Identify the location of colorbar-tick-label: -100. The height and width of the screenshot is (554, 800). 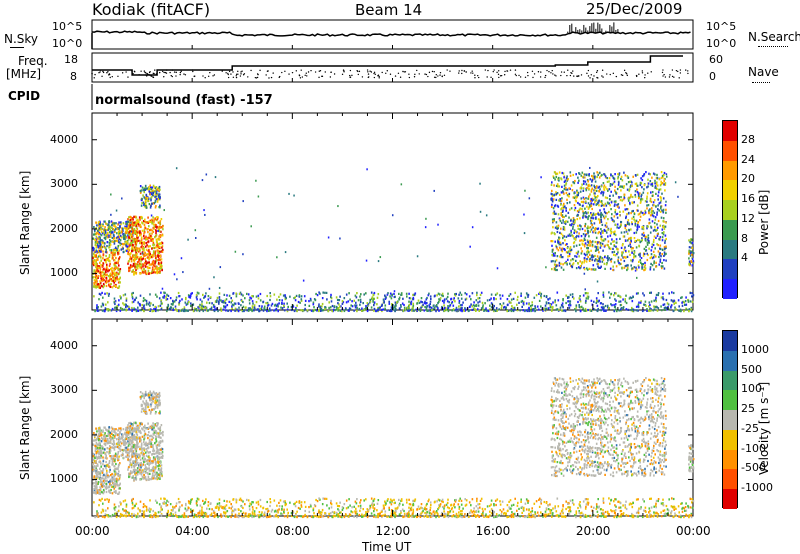
(753, 448).